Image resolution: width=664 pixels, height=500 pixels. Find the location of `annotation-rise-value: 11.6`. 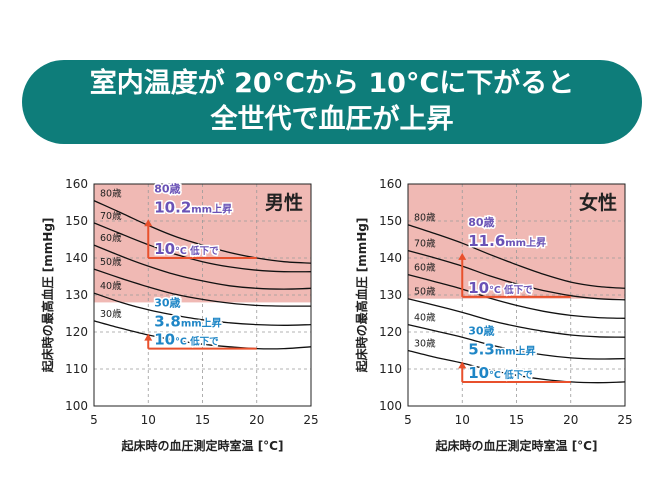

annotation-rise-value: 11.6 is located at coordinates (486, 241).